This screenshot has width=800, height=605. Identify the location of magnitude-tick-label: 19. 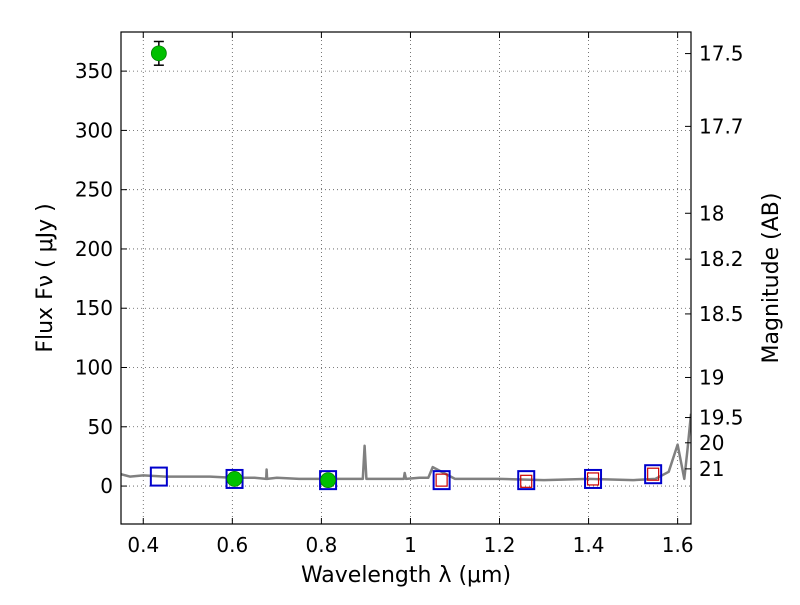
(711, 377).